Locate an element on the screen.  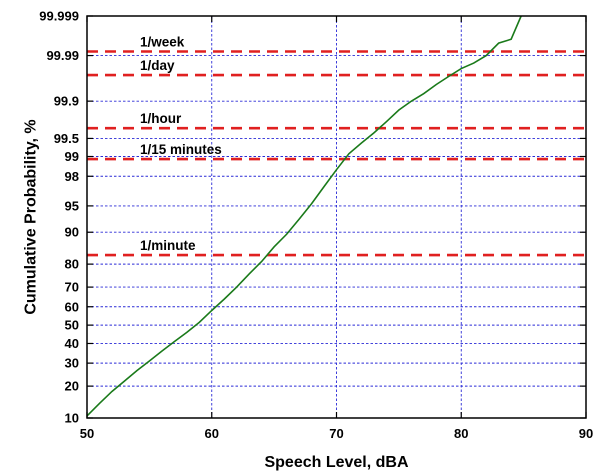
x-tick-labels: 50 60 70 80 90 is located at coordinates (336, 433).